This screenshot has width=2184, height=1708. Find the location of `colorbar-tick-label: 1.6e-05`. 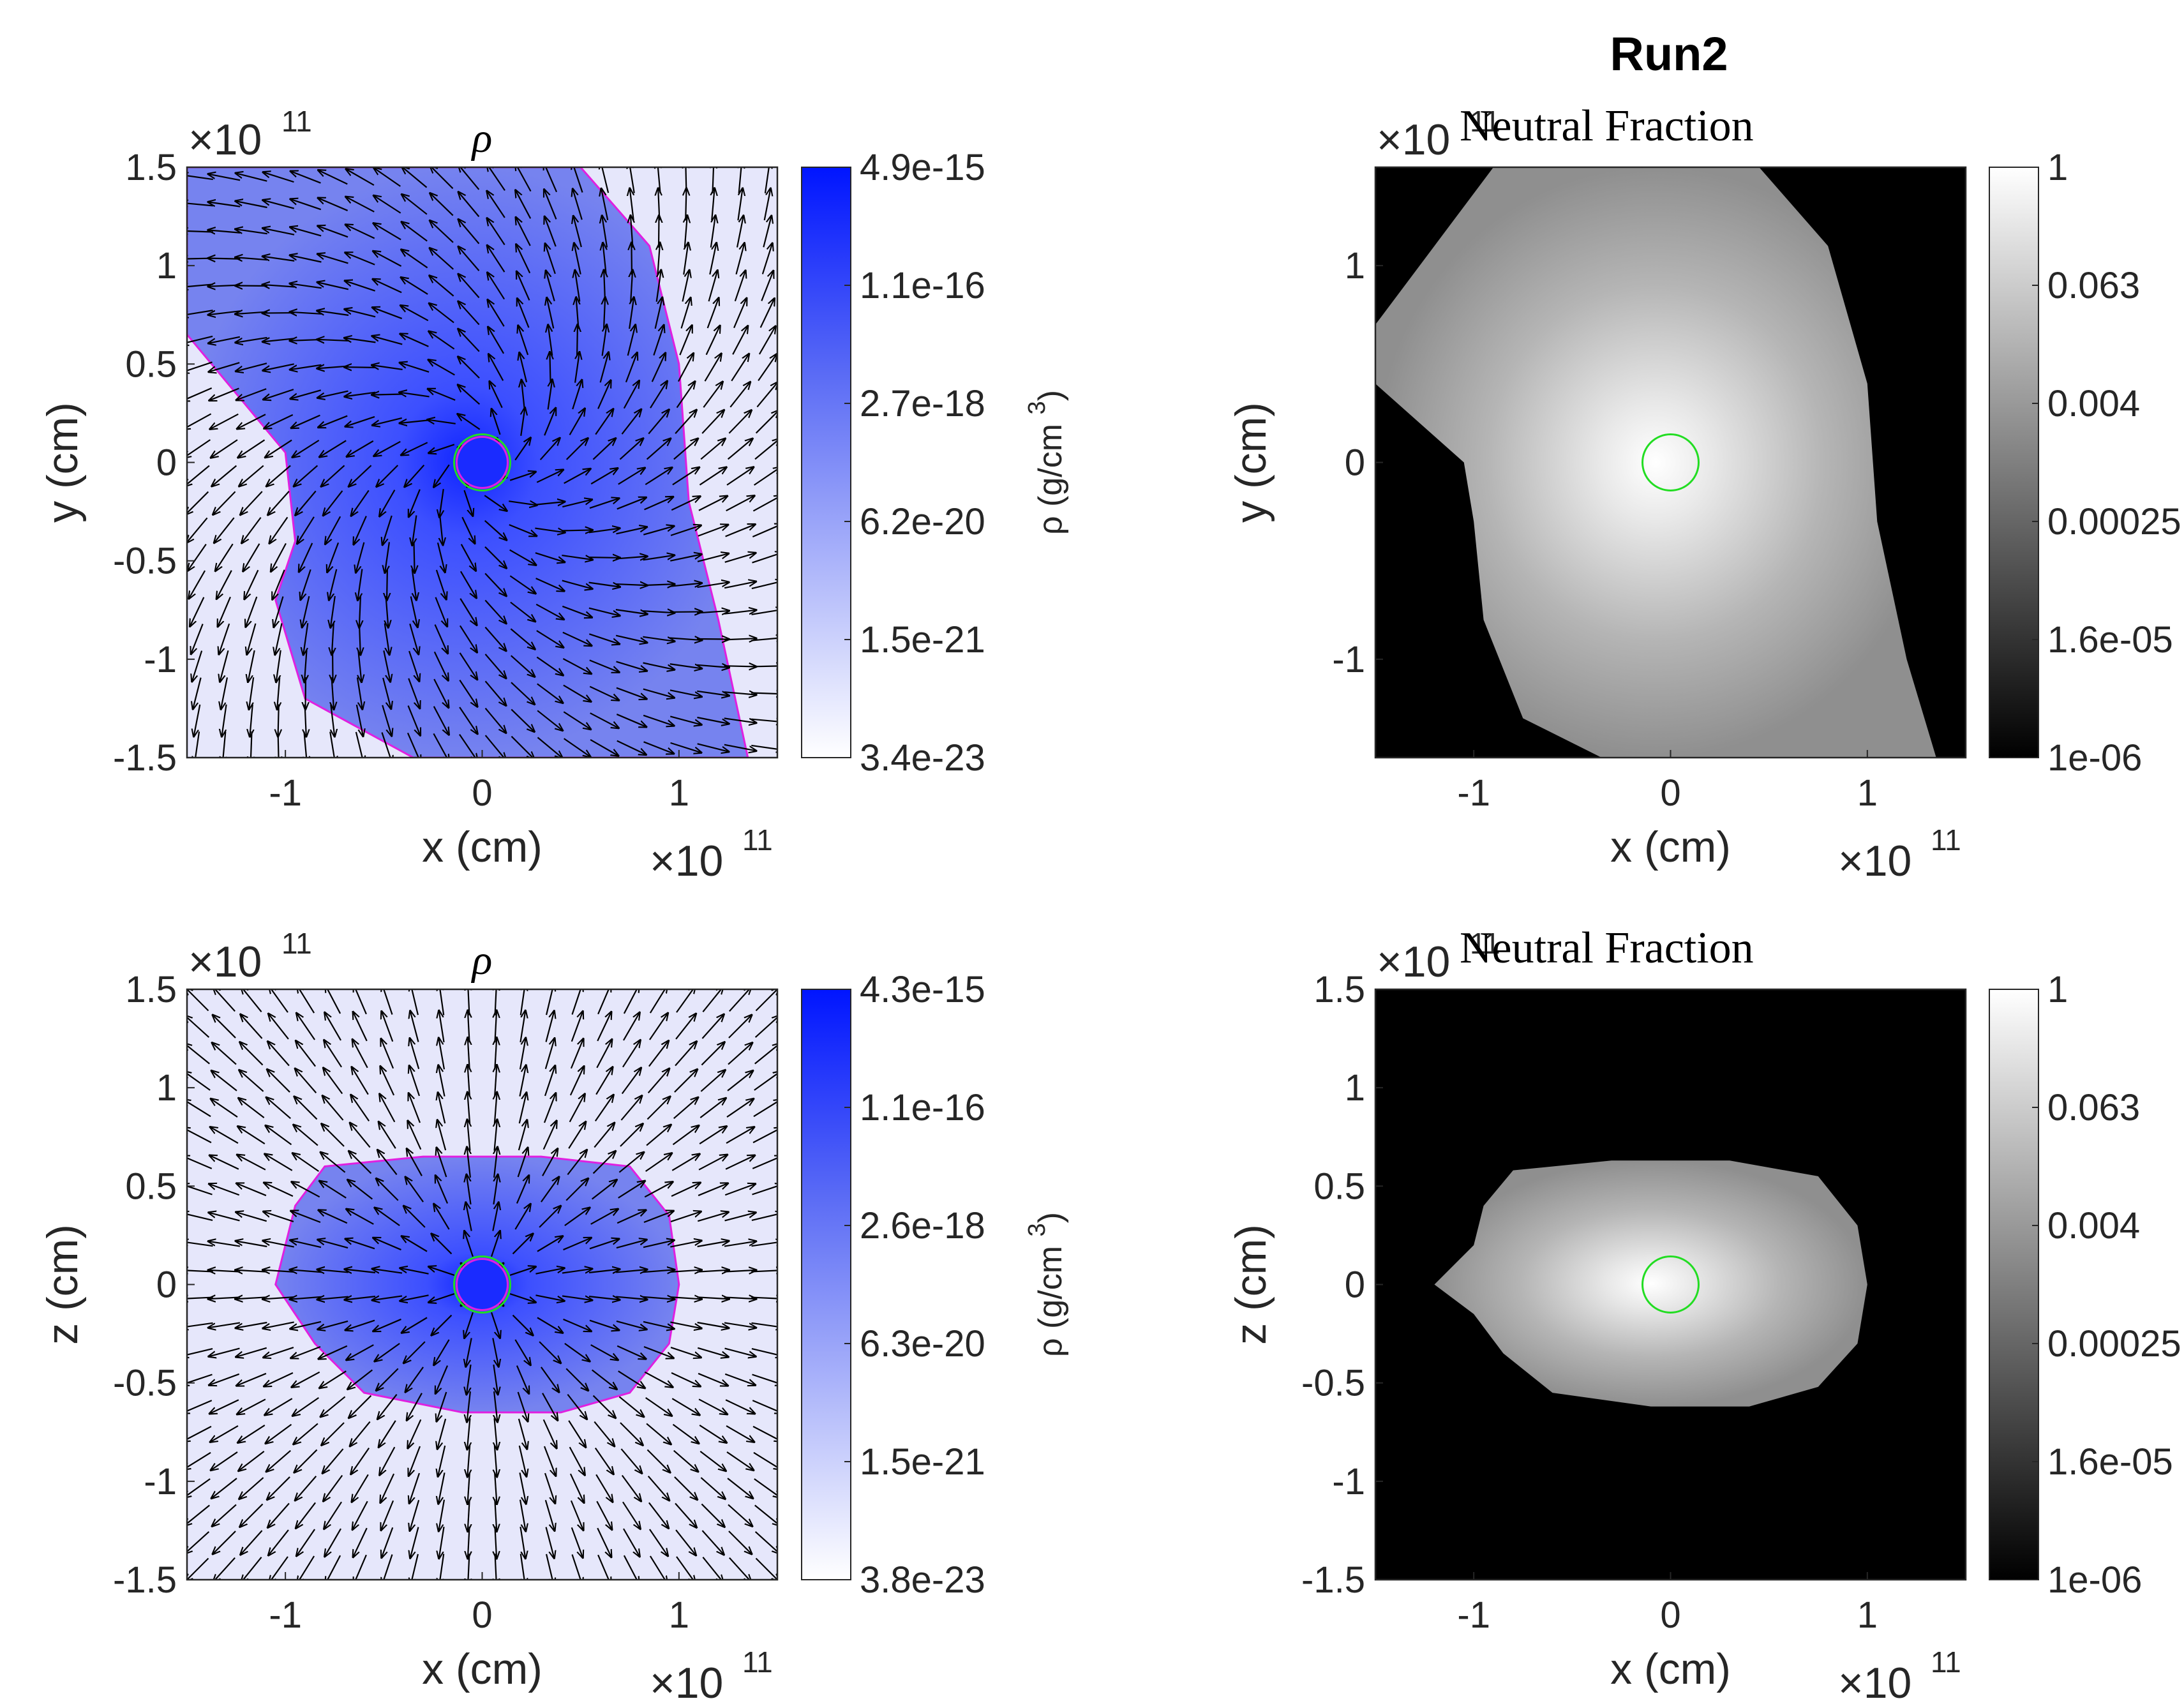

colorbar-tick-label: 1.6e-05 is located at coordinates (2110, 1462).